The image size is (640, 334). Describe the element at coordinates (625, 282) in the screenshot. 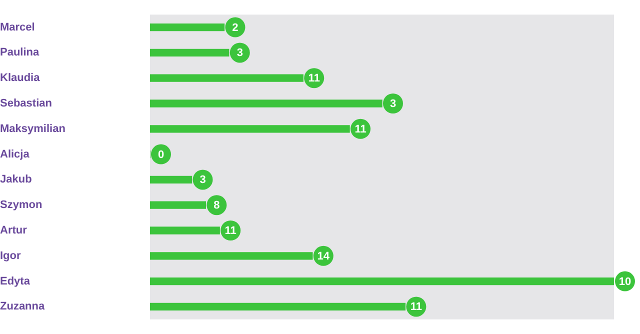

I see `annotation: 10` at that location.